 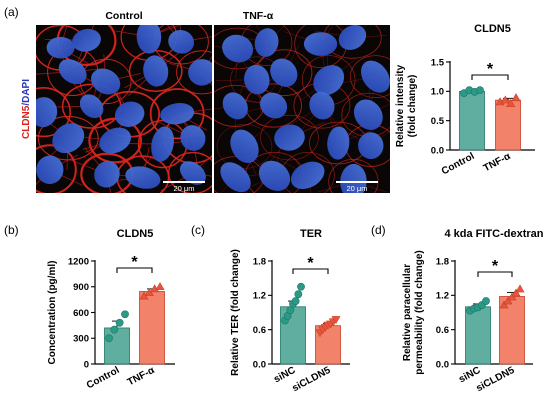 What do you see at coordinates (11, 230) in the screenshot?
I see `panel-label-b: (b)` at bounding box center [11, 230].